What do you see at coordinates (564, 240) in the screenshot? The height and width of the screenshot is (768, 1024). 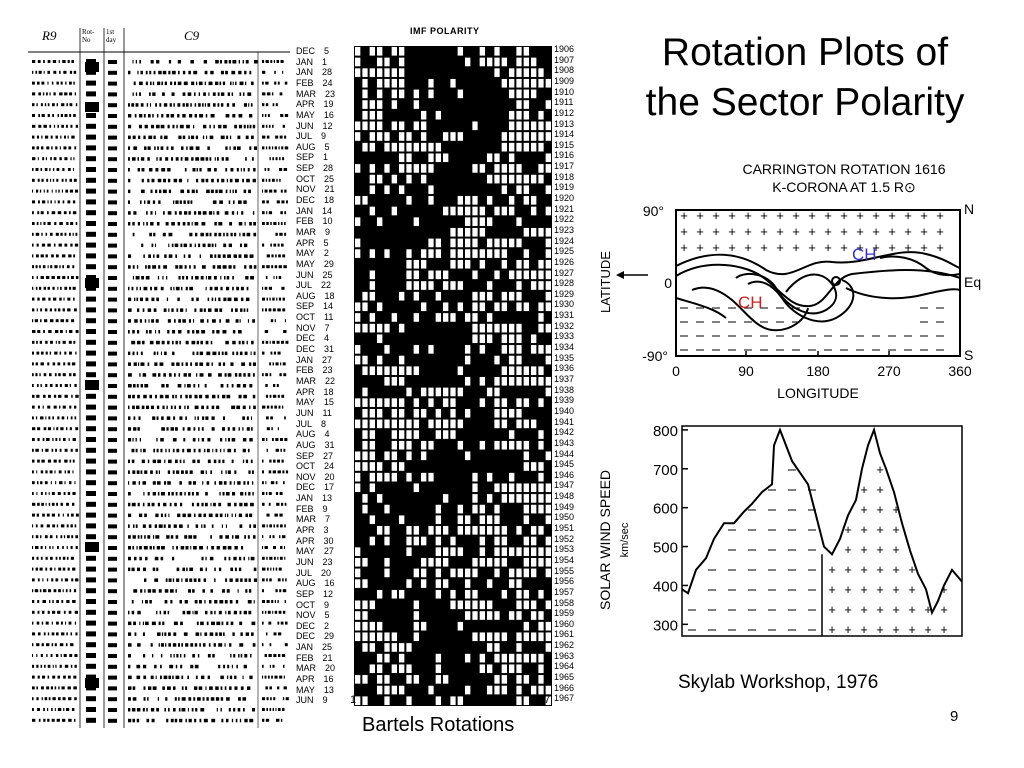 I see `imf-year-label: 1924` at bounding box center [564, 240].